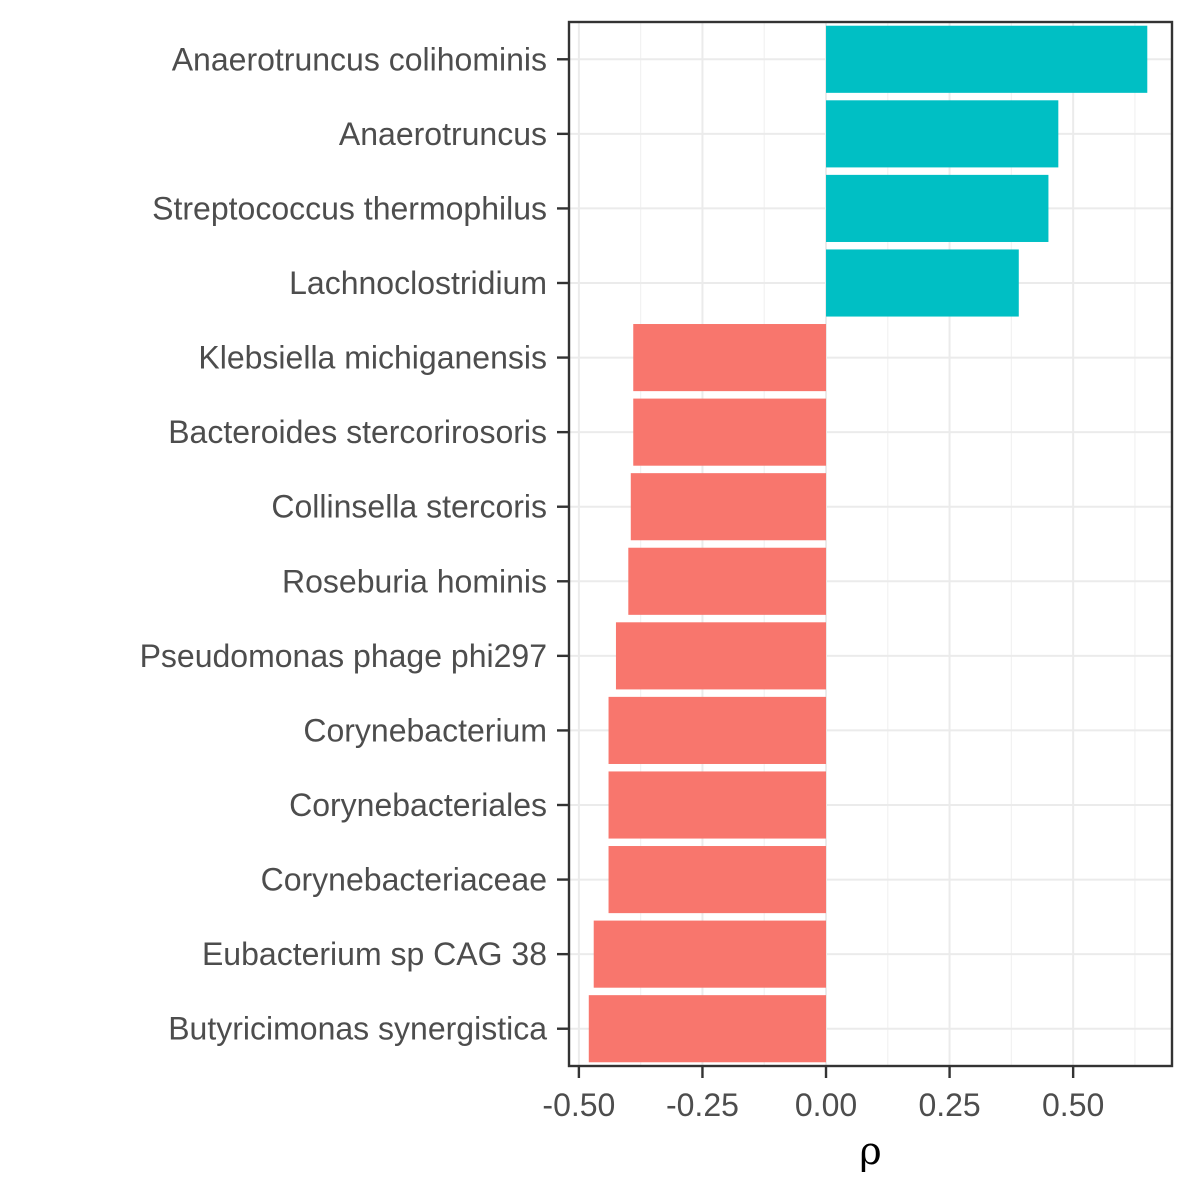  Describe the element at coordinates (414, 581) in the screenshot. I see `y-tick-label: Roseburia hominis` at that location.